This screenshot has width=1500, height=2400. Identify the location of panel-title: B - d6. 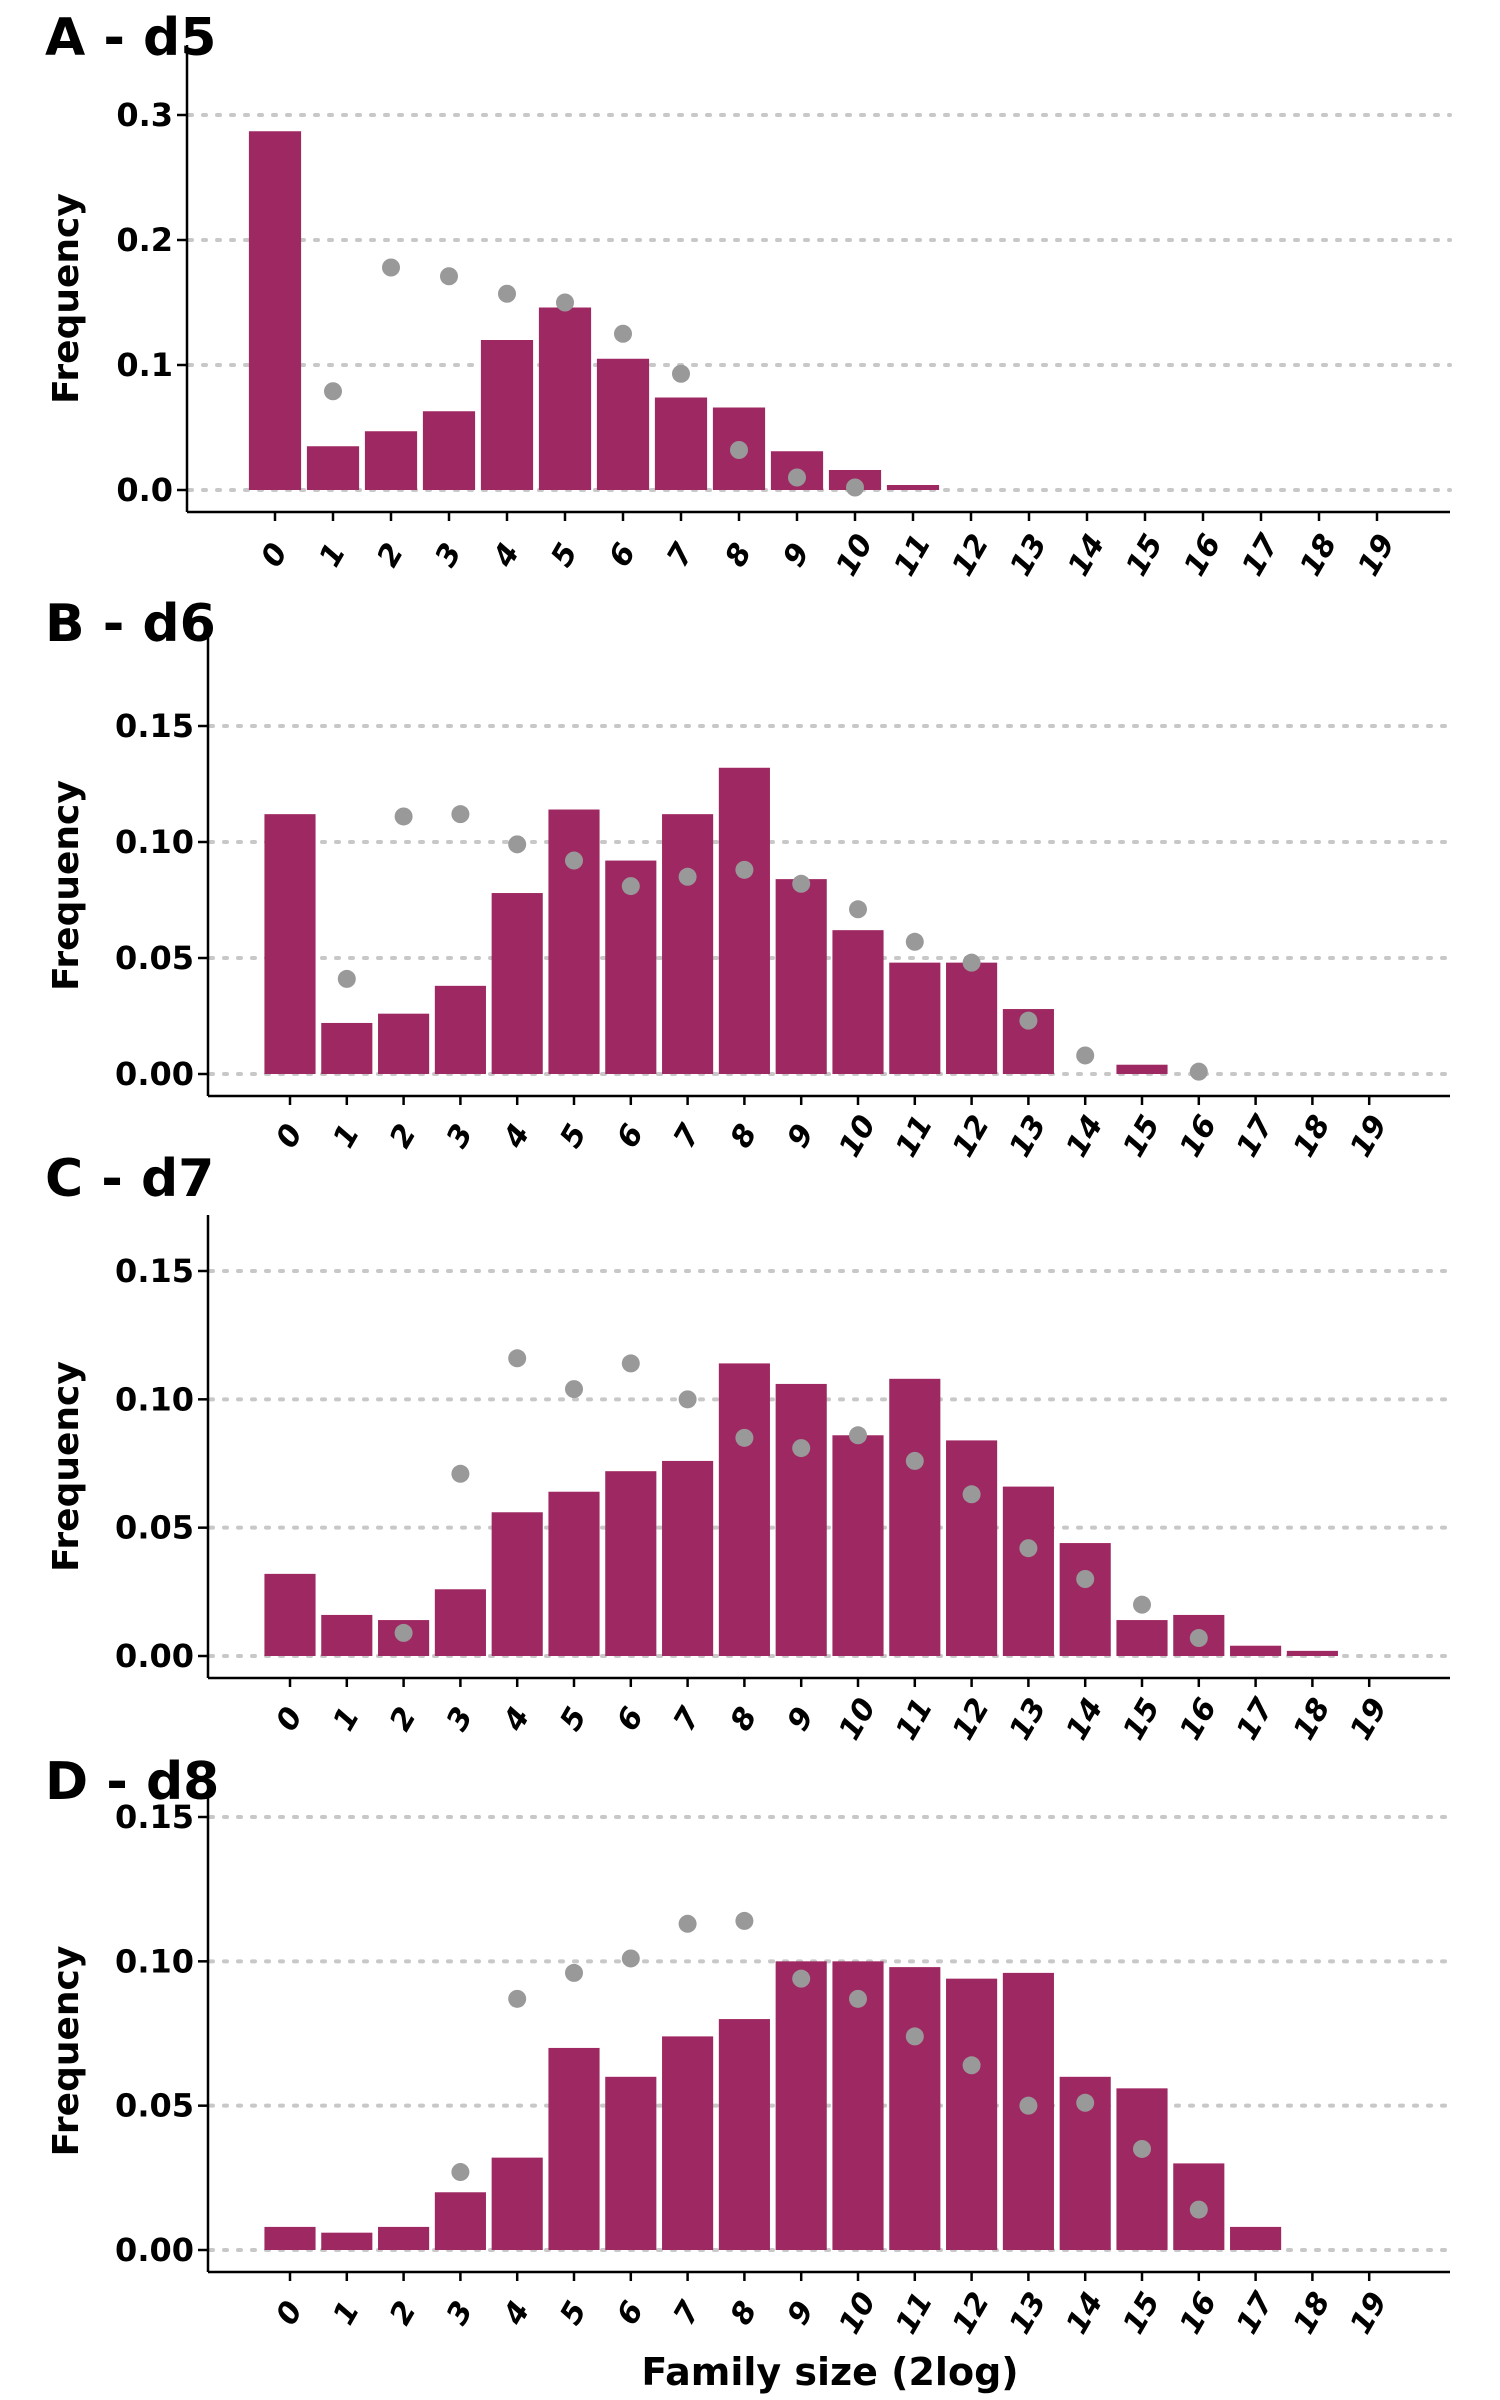
(130, 624).